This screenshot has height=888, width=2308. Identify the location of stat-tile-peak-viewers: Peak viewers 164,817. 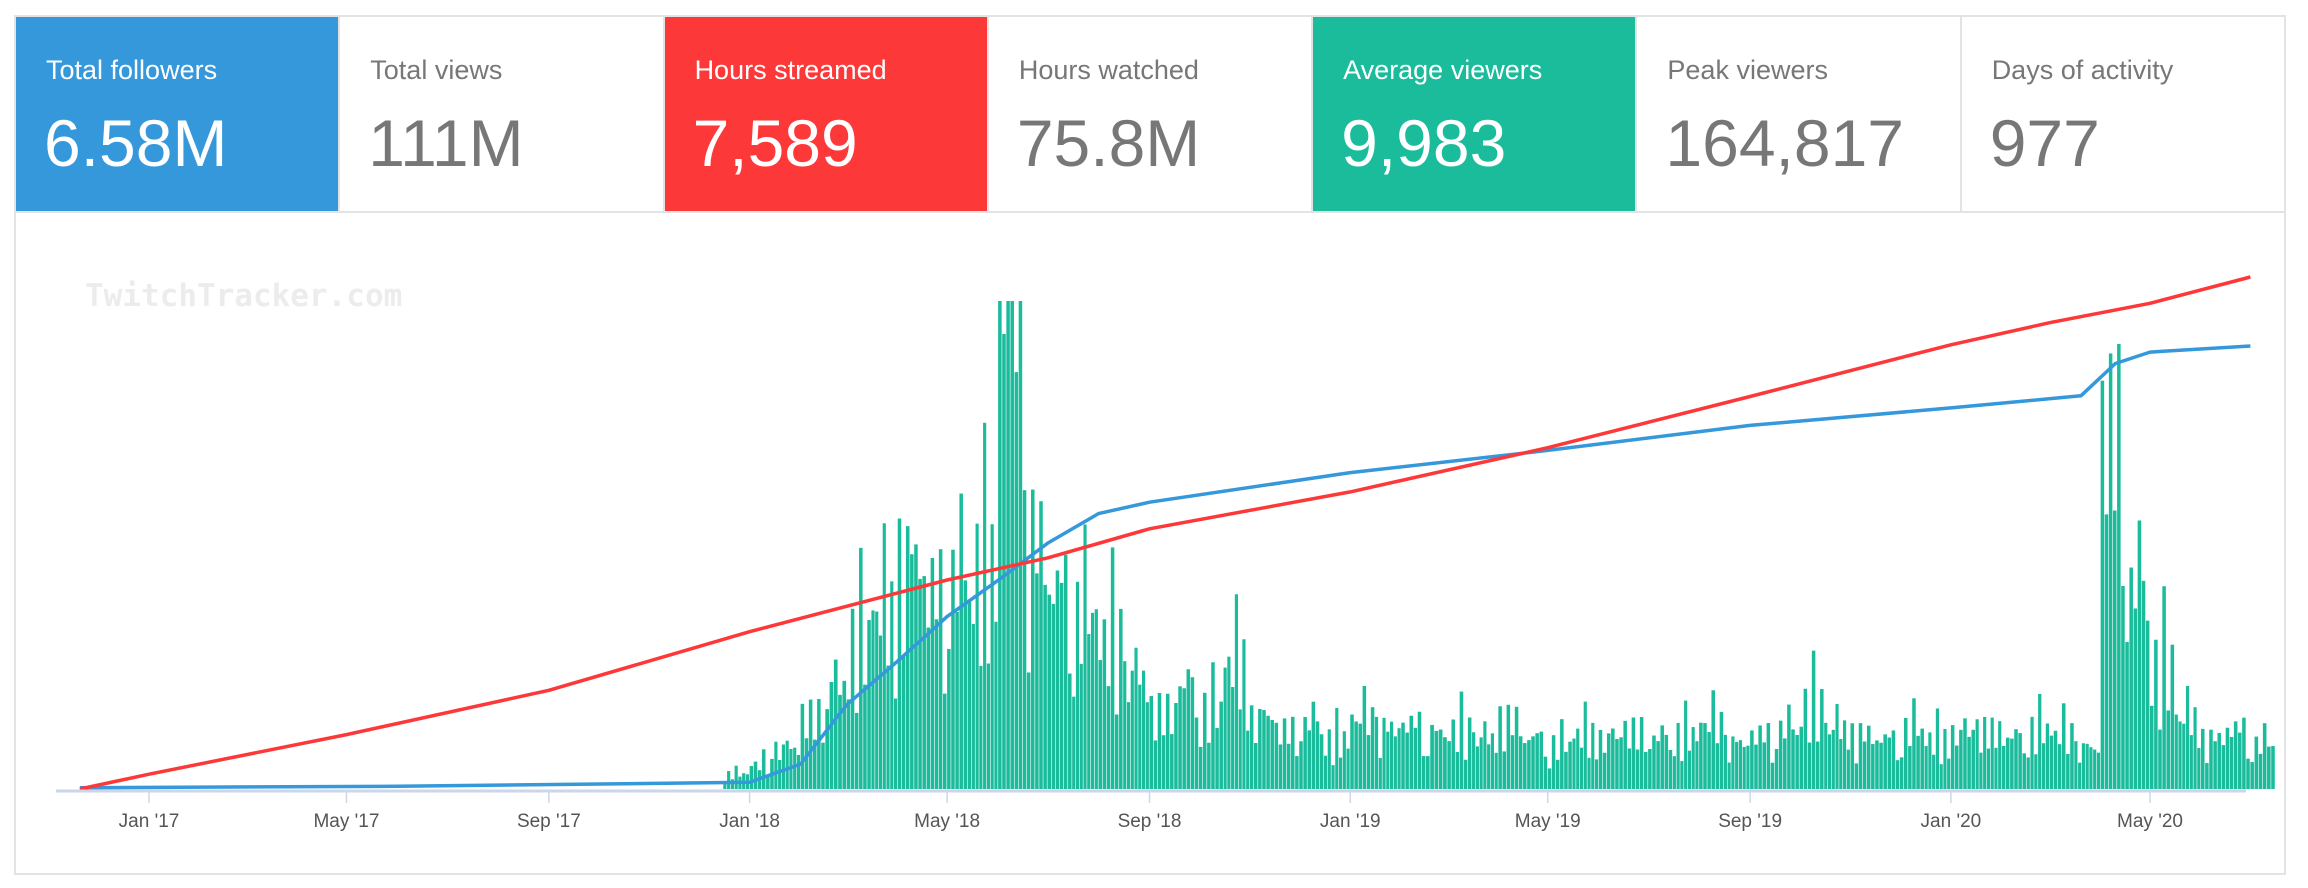
(1799, 114).